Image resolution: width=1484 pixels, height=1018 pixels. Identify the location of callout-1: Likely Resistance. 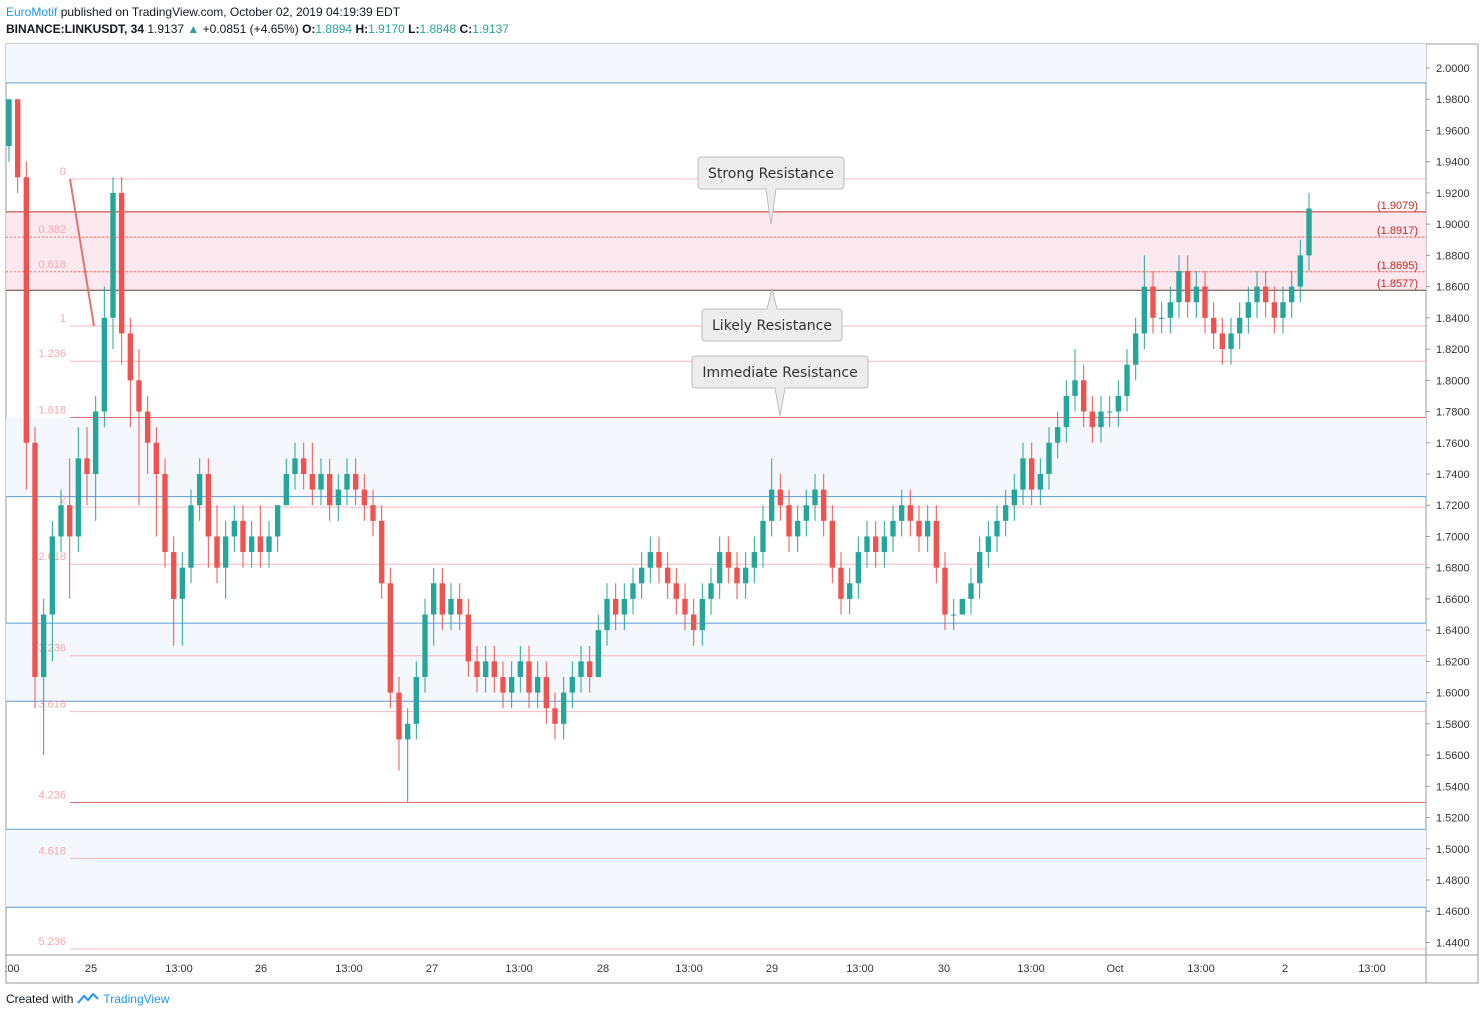
(772, 315).